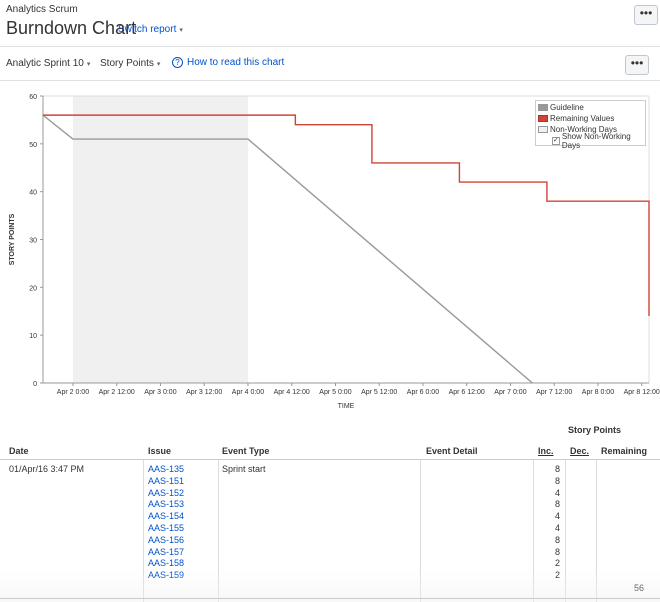  Describe the element at coordinates (543, 118) in the screenshot. I see `remaining-swatch` at that location.